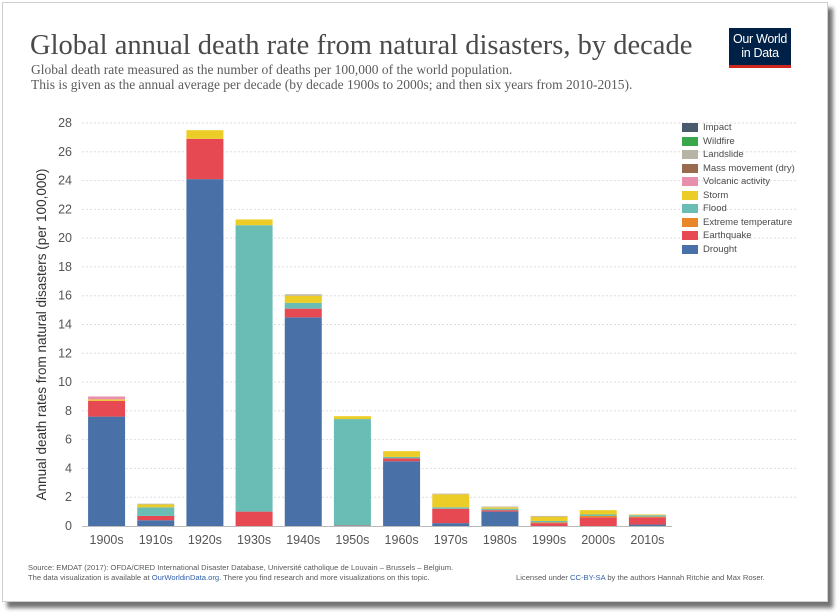  I want to click on legend-item-volcanic-activity: Volcanic activity, so click(738, 182).